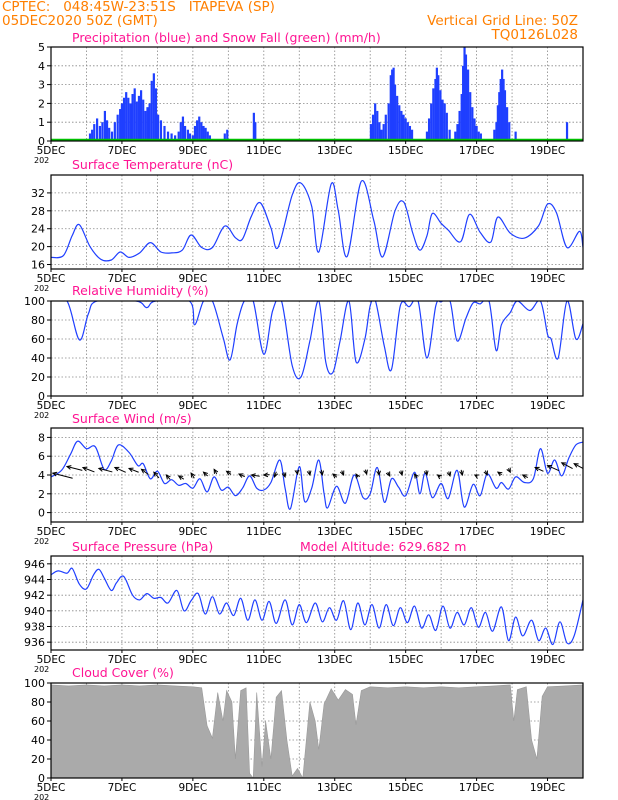 The width and height of the screenshot is (618, 800). I want to click on y-tick-label: 2, so click(41, 494).